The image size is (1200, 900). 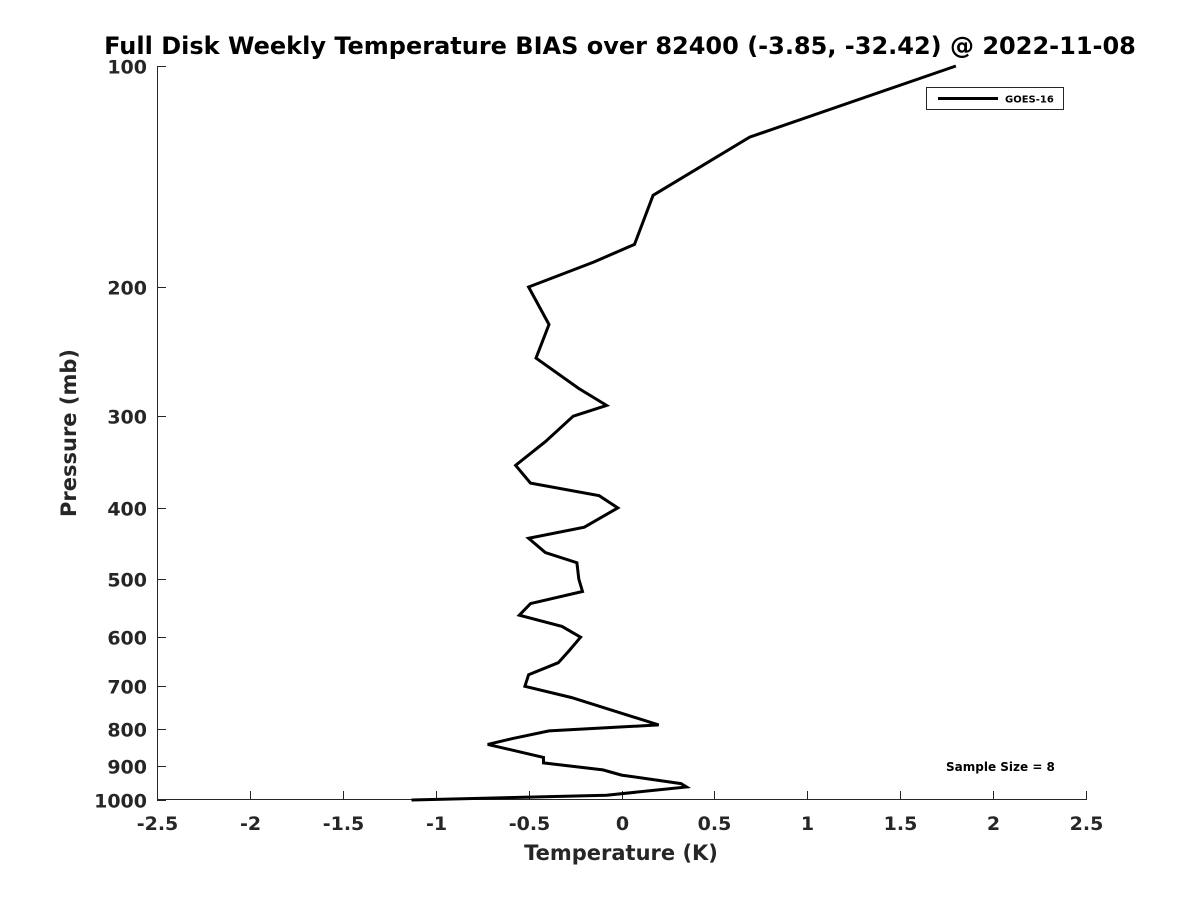 I want to click on x-tick-label: -1.5, so click(x=344, y=824).